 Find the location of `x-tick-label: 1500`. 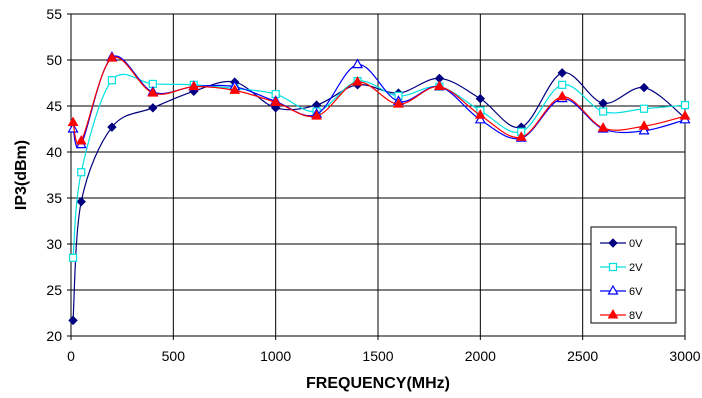

x-tick-label: 1500 is located at coordinates (377, 356).